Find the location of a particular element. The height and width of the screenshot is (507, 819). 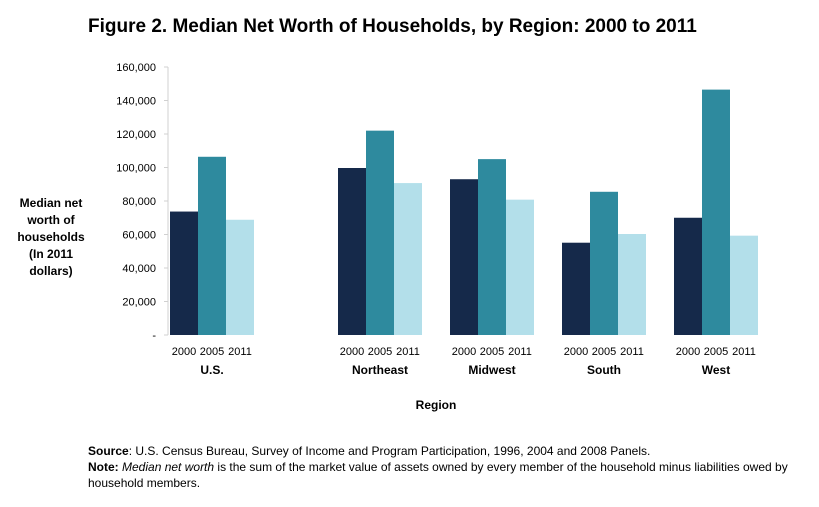

x-category-label: Northeast is located at coordinates (380, 370).